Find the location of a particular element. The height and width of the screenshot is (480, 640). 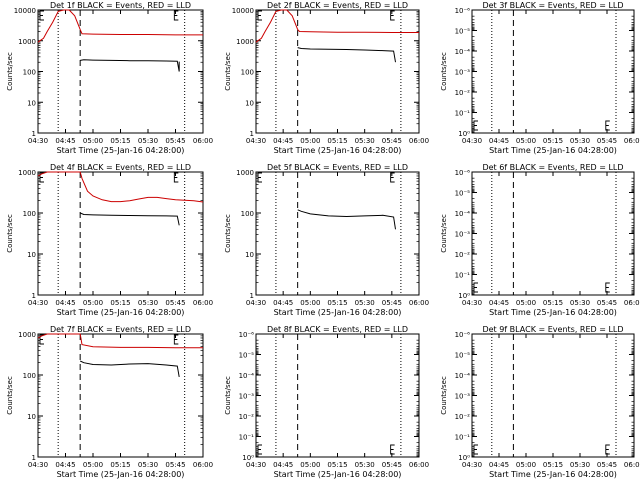

chart-title: Det 3f BLACK = Events, RED = LLD is located at coordinates (552, 5).